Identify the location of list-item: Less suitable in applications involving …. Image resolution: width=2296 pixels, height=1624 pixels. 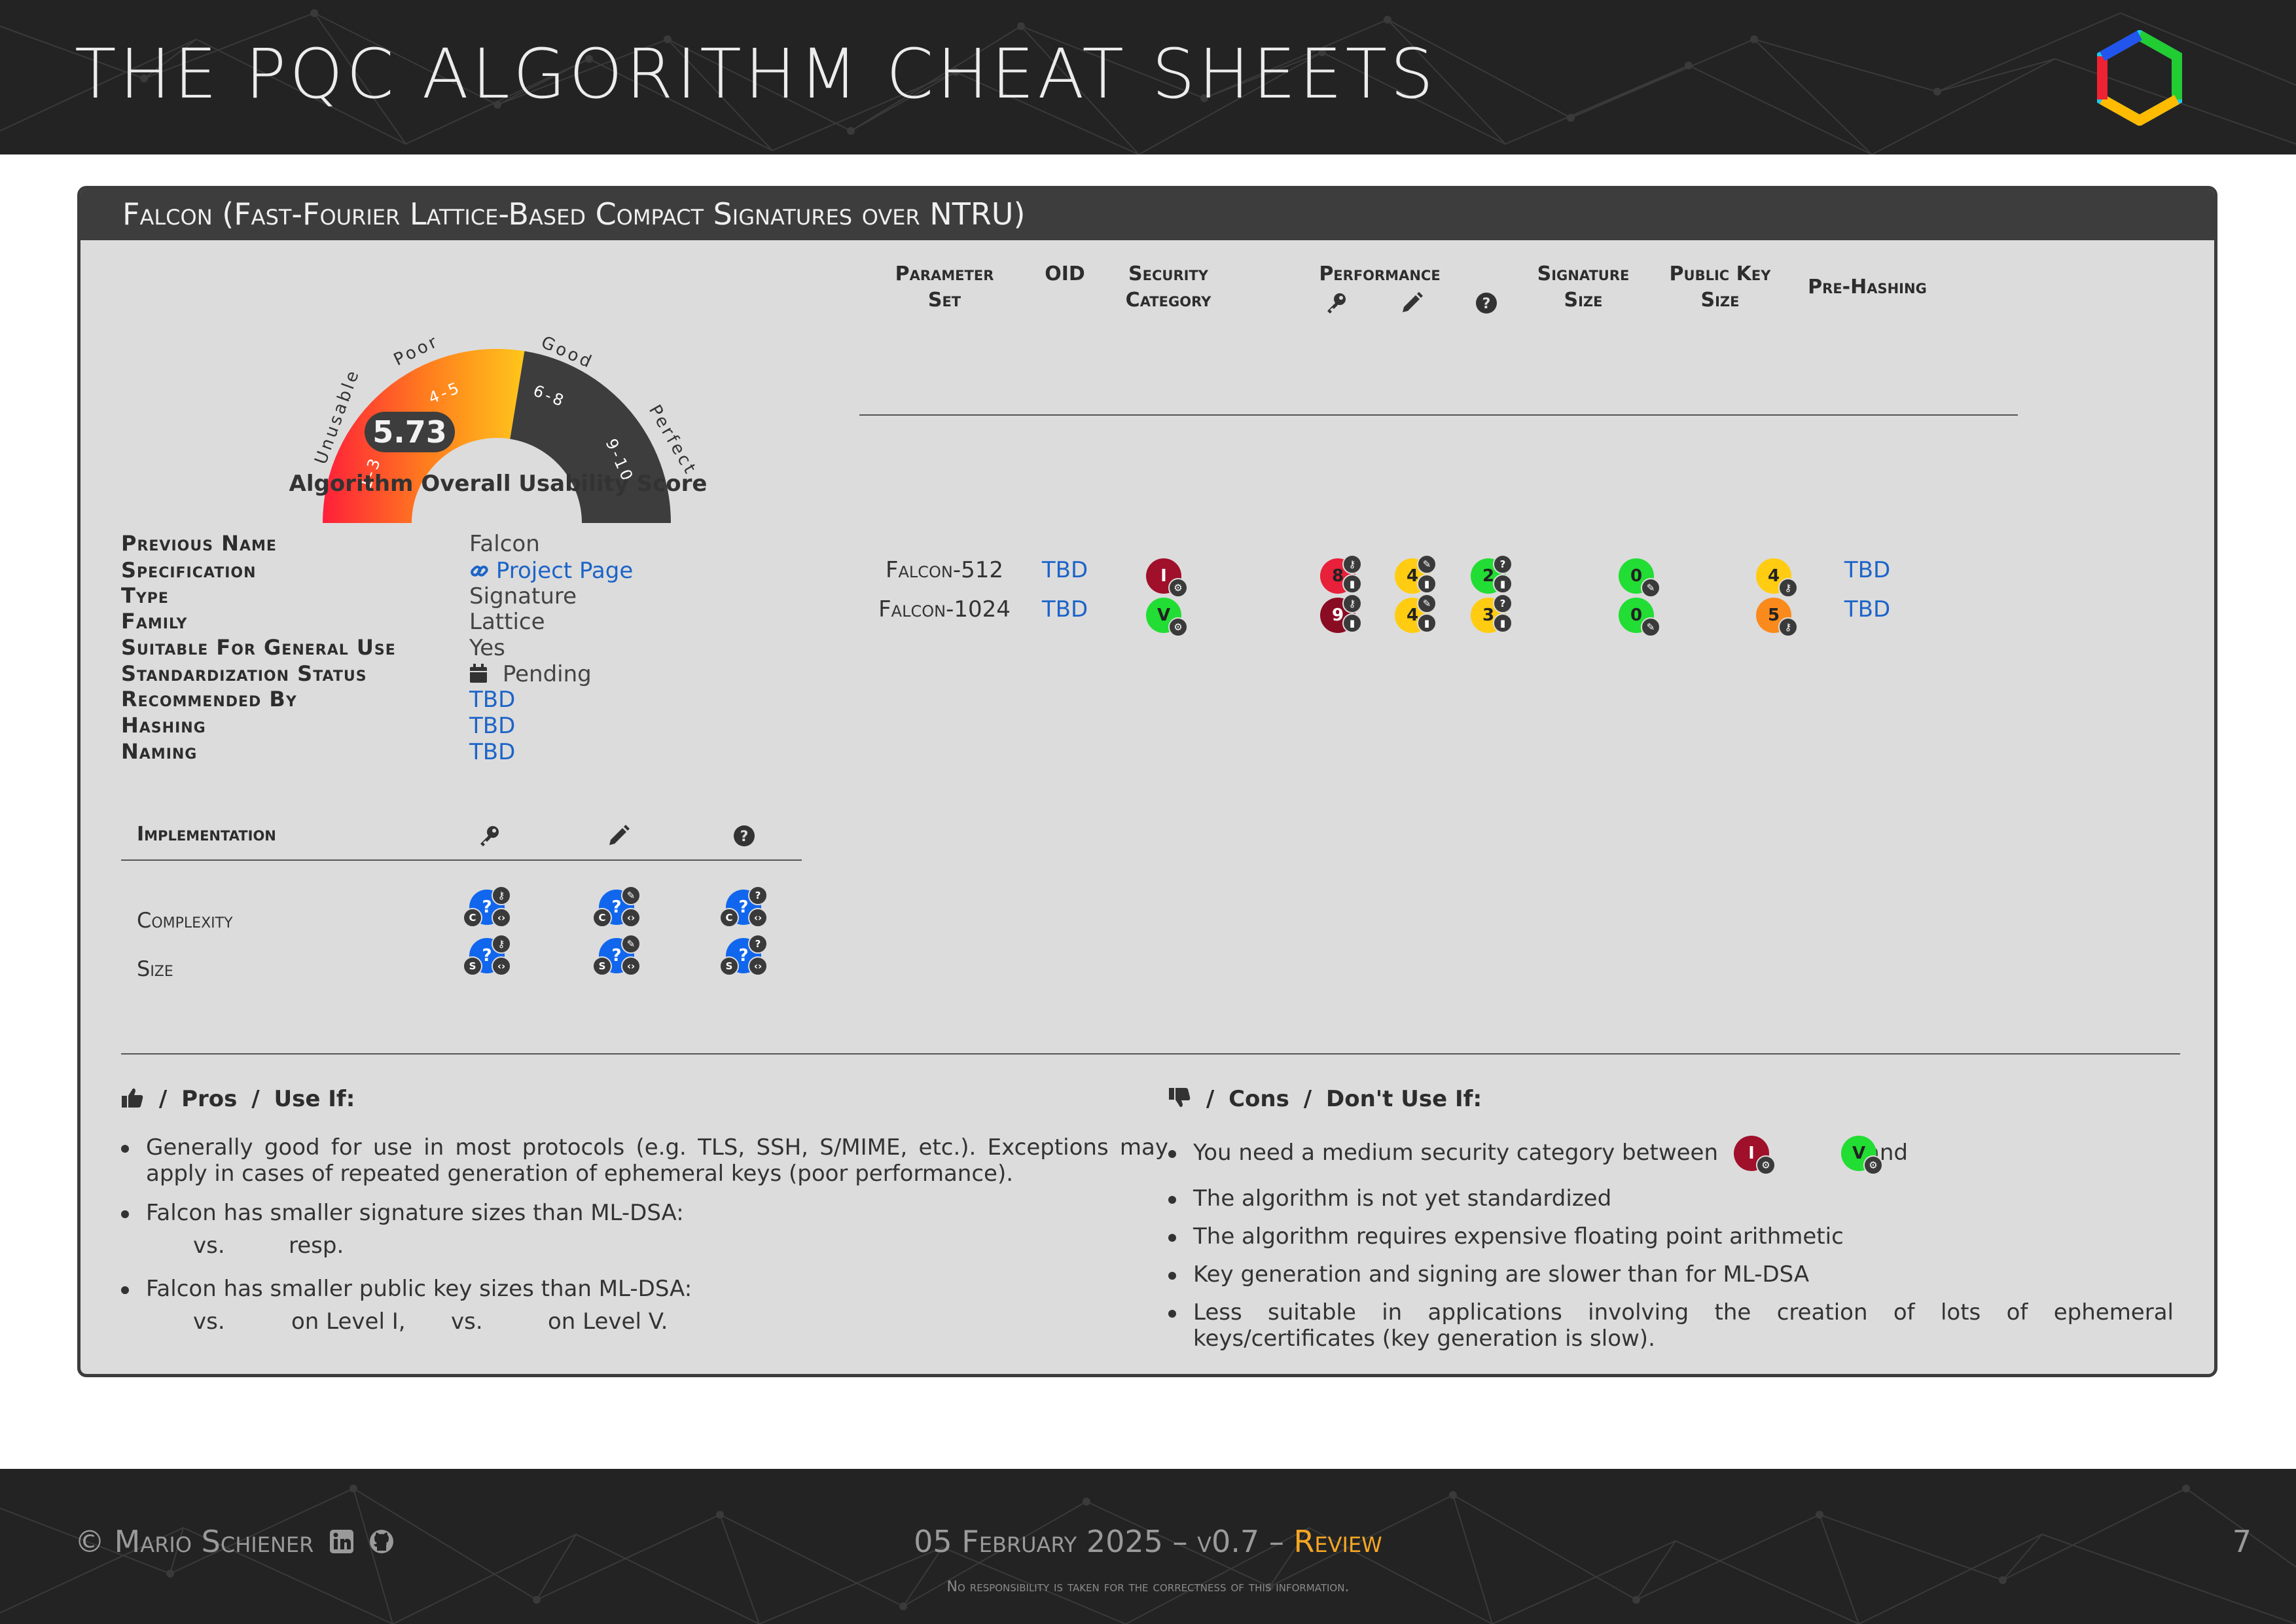
(1671, 1325).